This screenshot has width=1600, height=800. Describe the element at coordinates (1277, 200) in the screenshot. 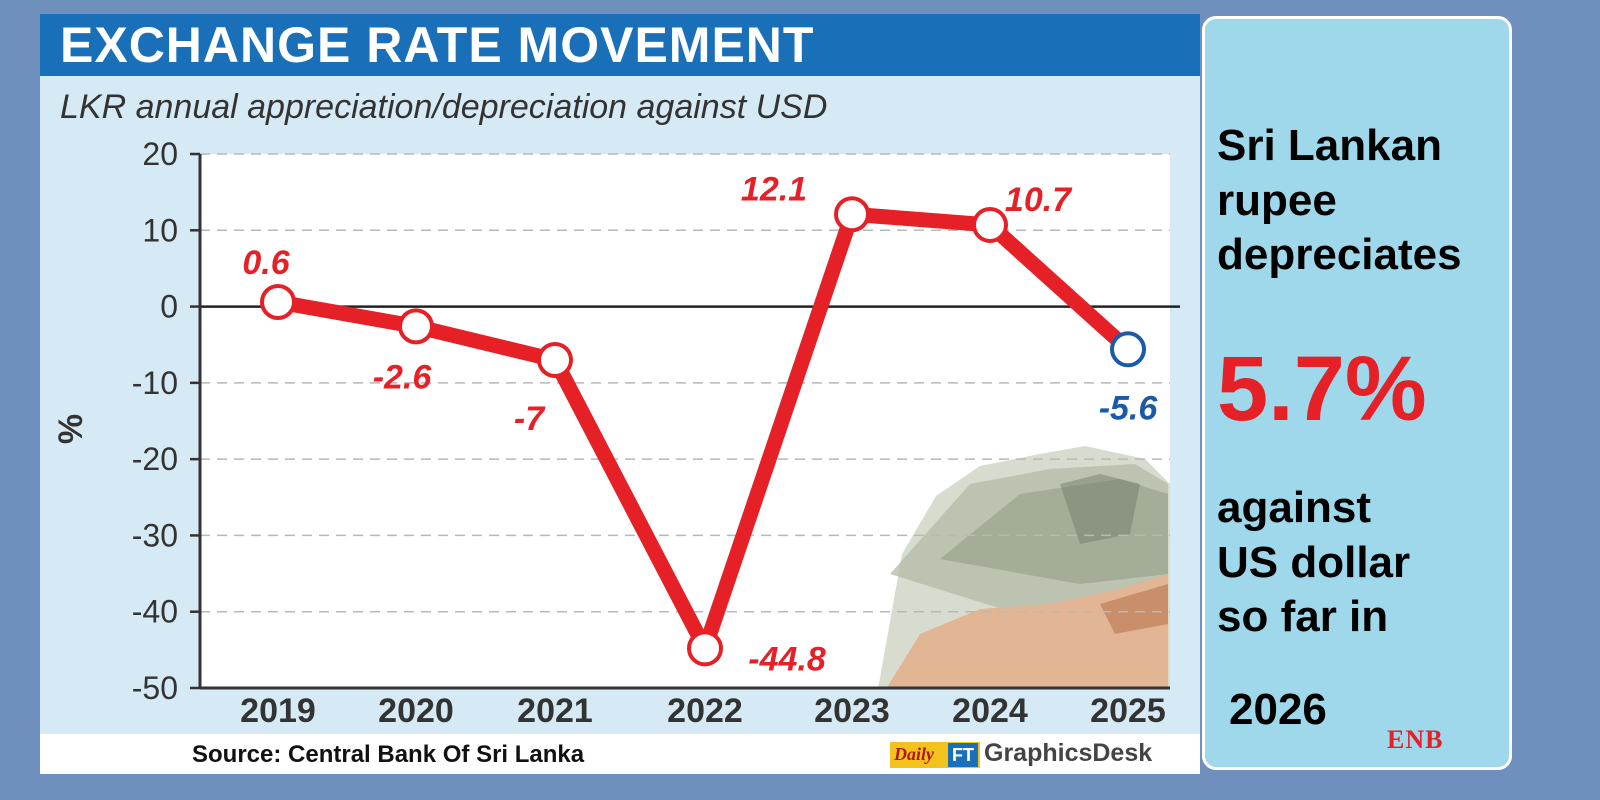

I see `headline-line: rupee` at that location.